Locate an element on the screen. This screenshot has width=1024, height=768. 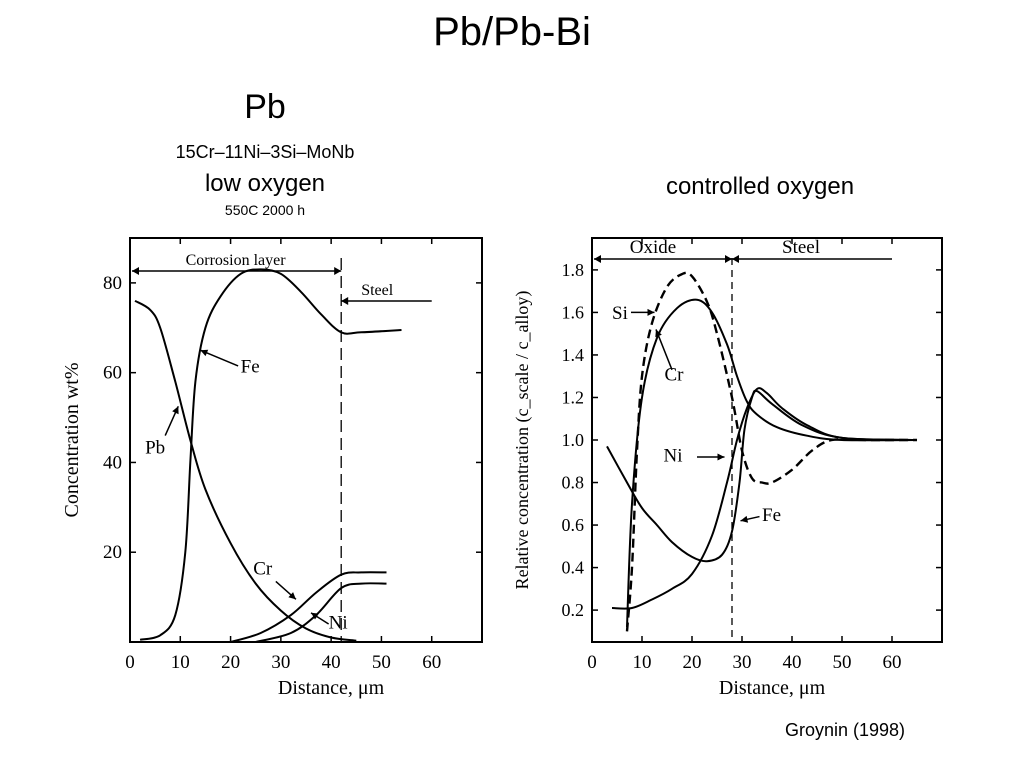
left-alloy: 15Cr–11Ni–3Si–MoNb is located at coordinates (265, 152).